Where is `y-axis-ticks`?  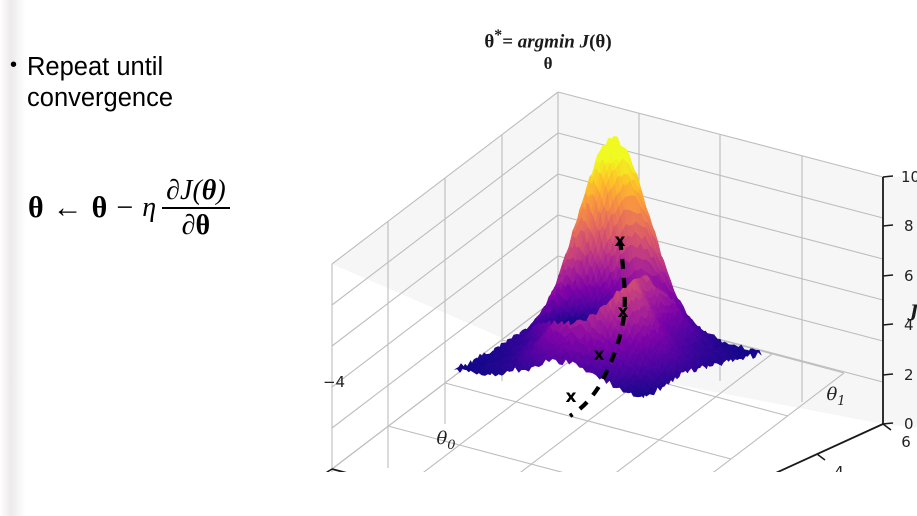
y-axis-ticks is located at coordinates (854, 442).